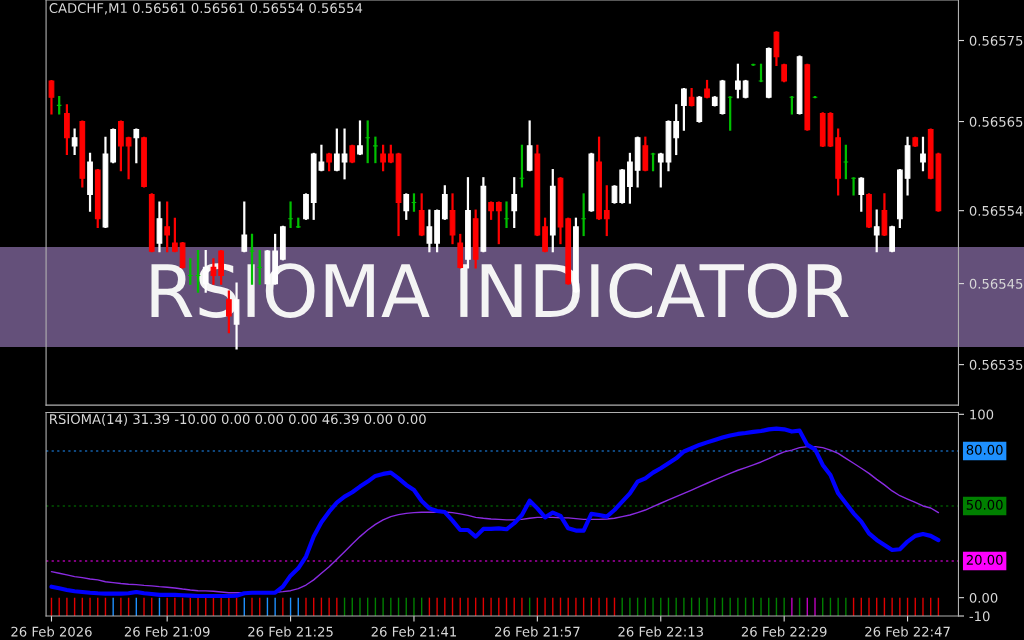  I want to click on ref-line-label: 50.00, so click(984, 504).